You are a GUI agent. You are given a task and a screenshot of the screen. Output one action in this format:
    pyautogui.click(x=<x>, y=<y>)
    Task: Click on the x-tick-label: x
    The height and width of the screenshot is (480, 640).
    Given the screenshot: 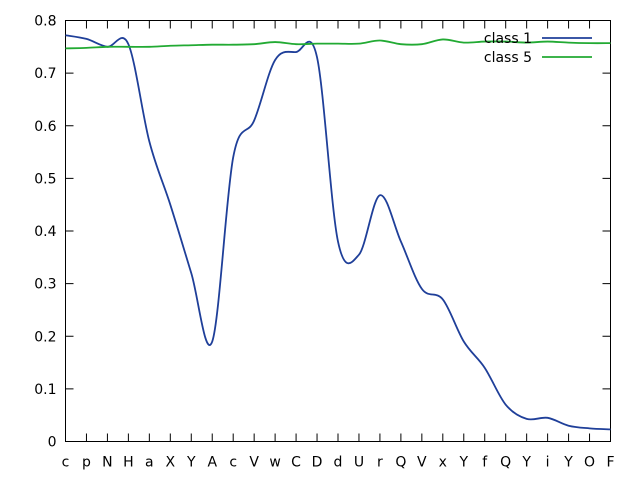 What is the action you would take?
    pyautogui.click(x=443, y=463)
    